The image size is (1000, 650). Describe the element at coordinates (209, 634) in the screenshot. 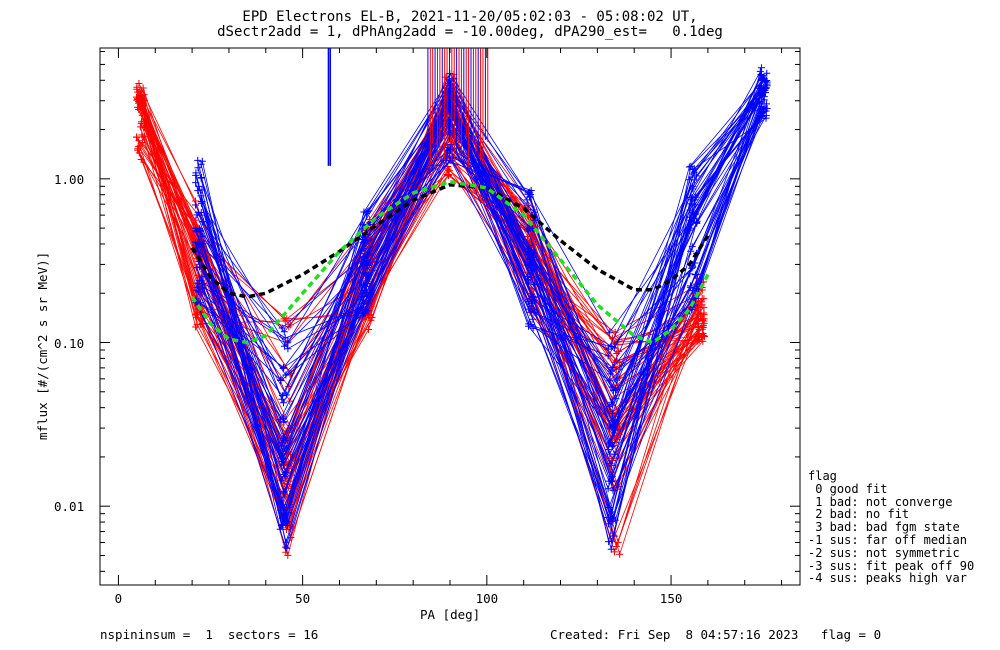

I see `footer-left: nspininsum = 1 sectors = 16` at that location.